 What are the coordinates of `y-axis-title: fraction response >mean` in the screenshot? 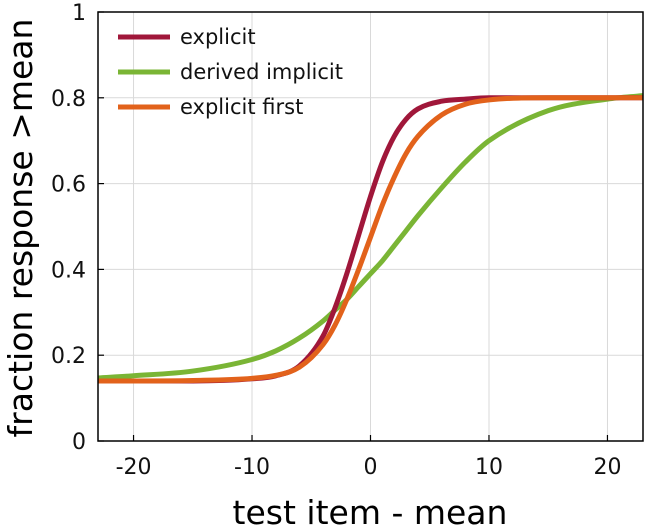 It's located at (20, 228).